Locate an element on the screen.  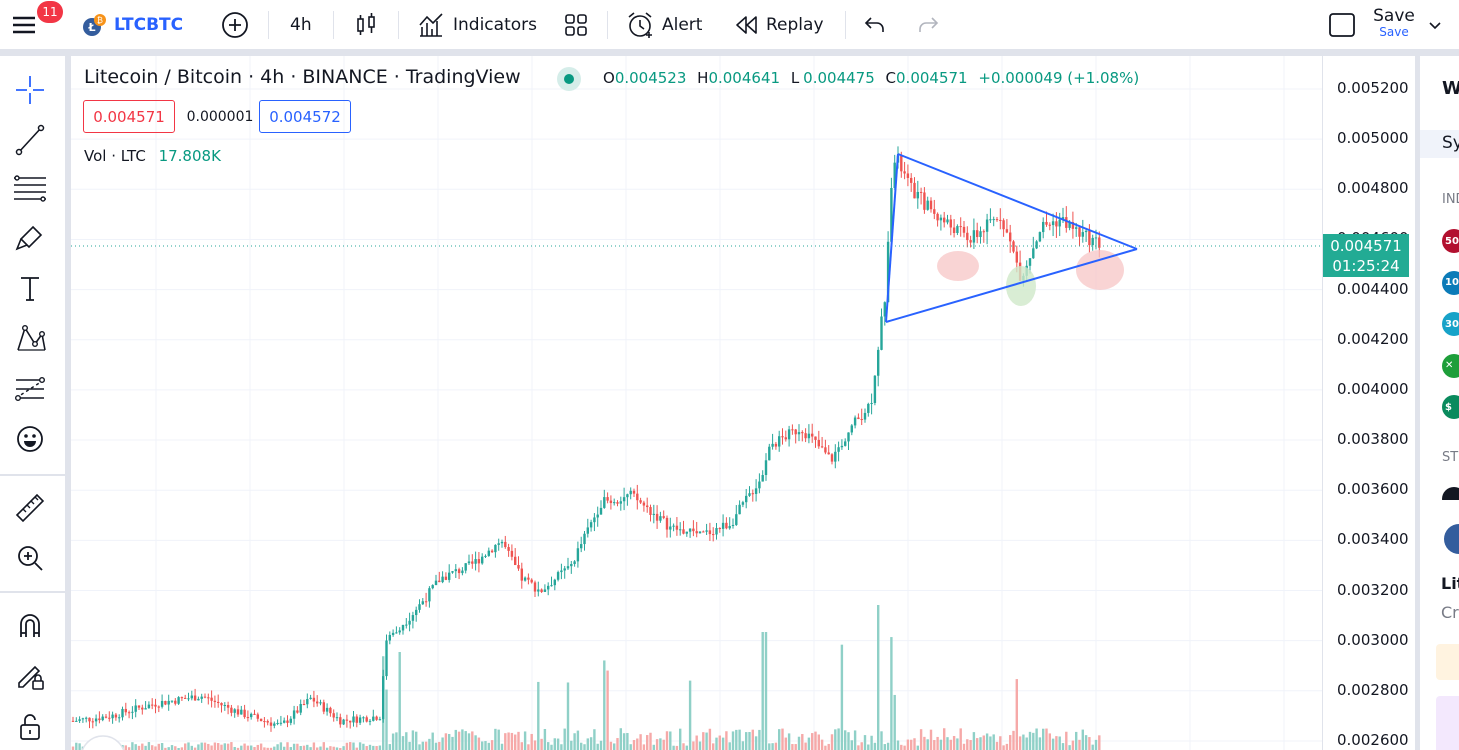
notification-badge: 11 is located at coordinates (50, 12).